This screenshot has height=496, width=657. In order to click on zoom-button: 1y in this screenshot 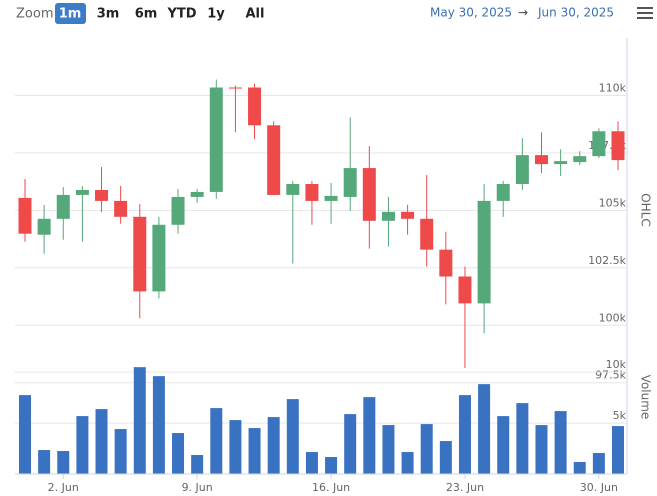, I will do `click(216, 14)`.